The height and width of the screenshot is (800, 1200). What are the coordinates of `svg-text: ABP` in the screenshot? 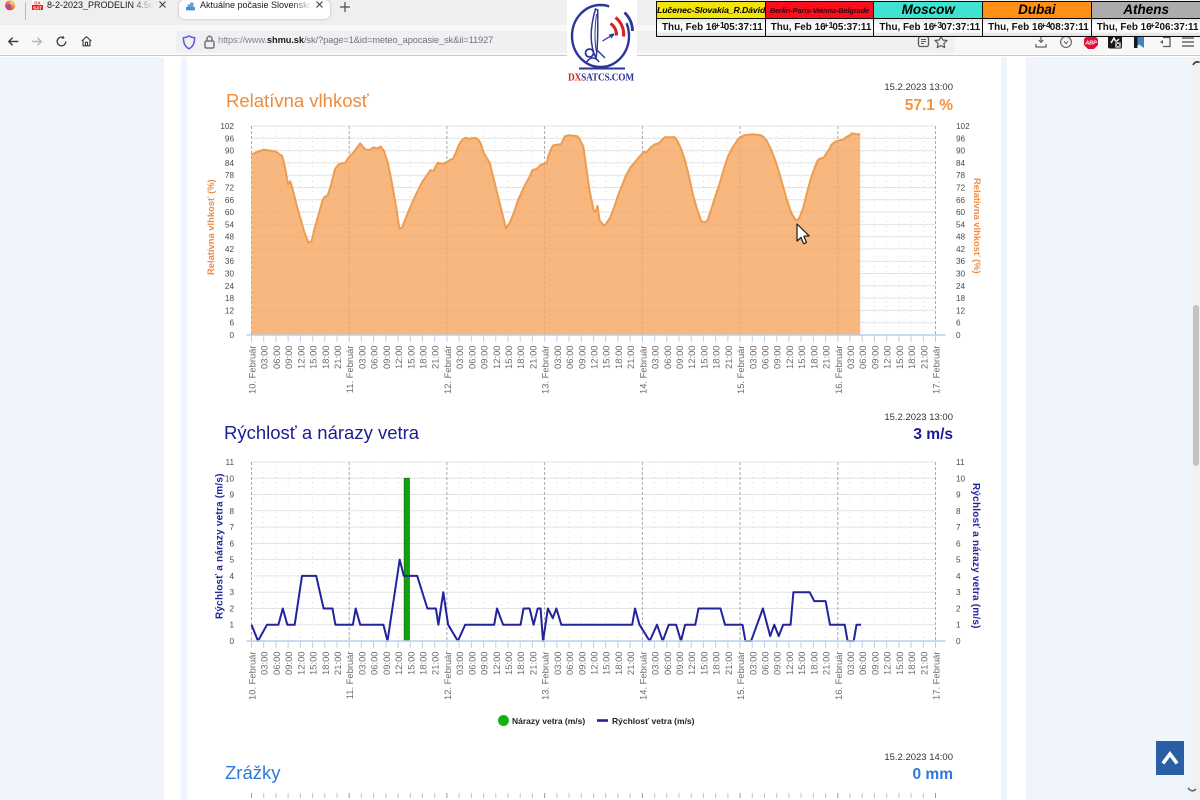 It's located at (1090, 44).